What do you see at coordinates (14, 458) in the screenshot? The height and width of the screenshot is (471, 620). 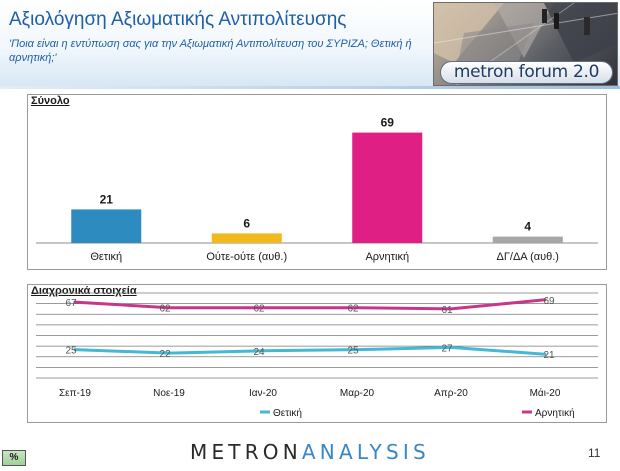 I see `percent-badge: %` at bounding box center [14, 458].